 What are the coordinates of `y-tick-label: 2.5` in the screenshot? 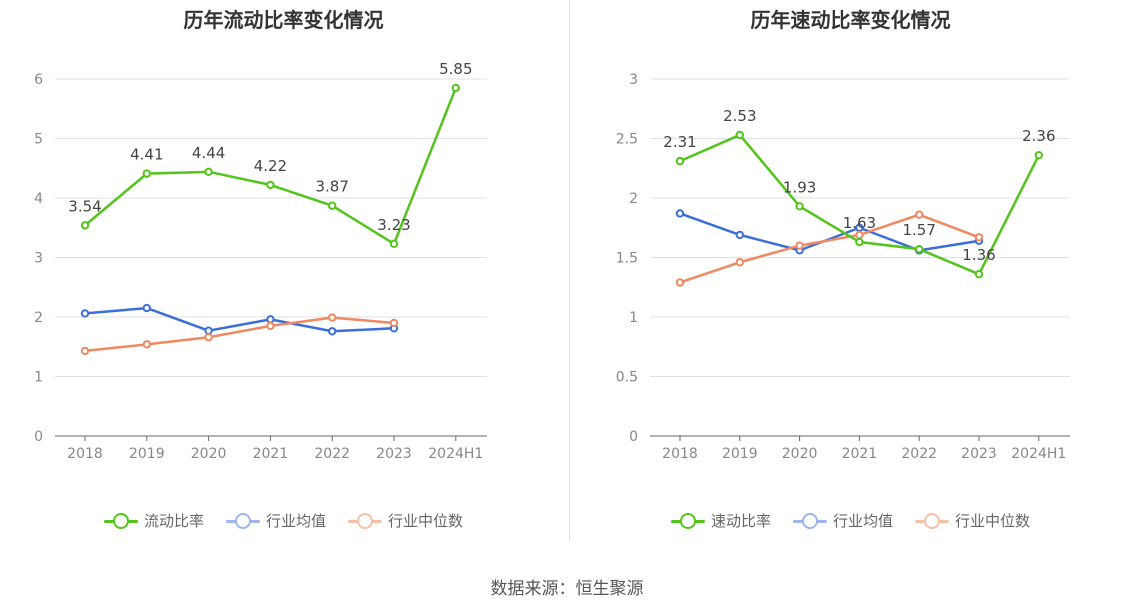 It's located at (627, 140).